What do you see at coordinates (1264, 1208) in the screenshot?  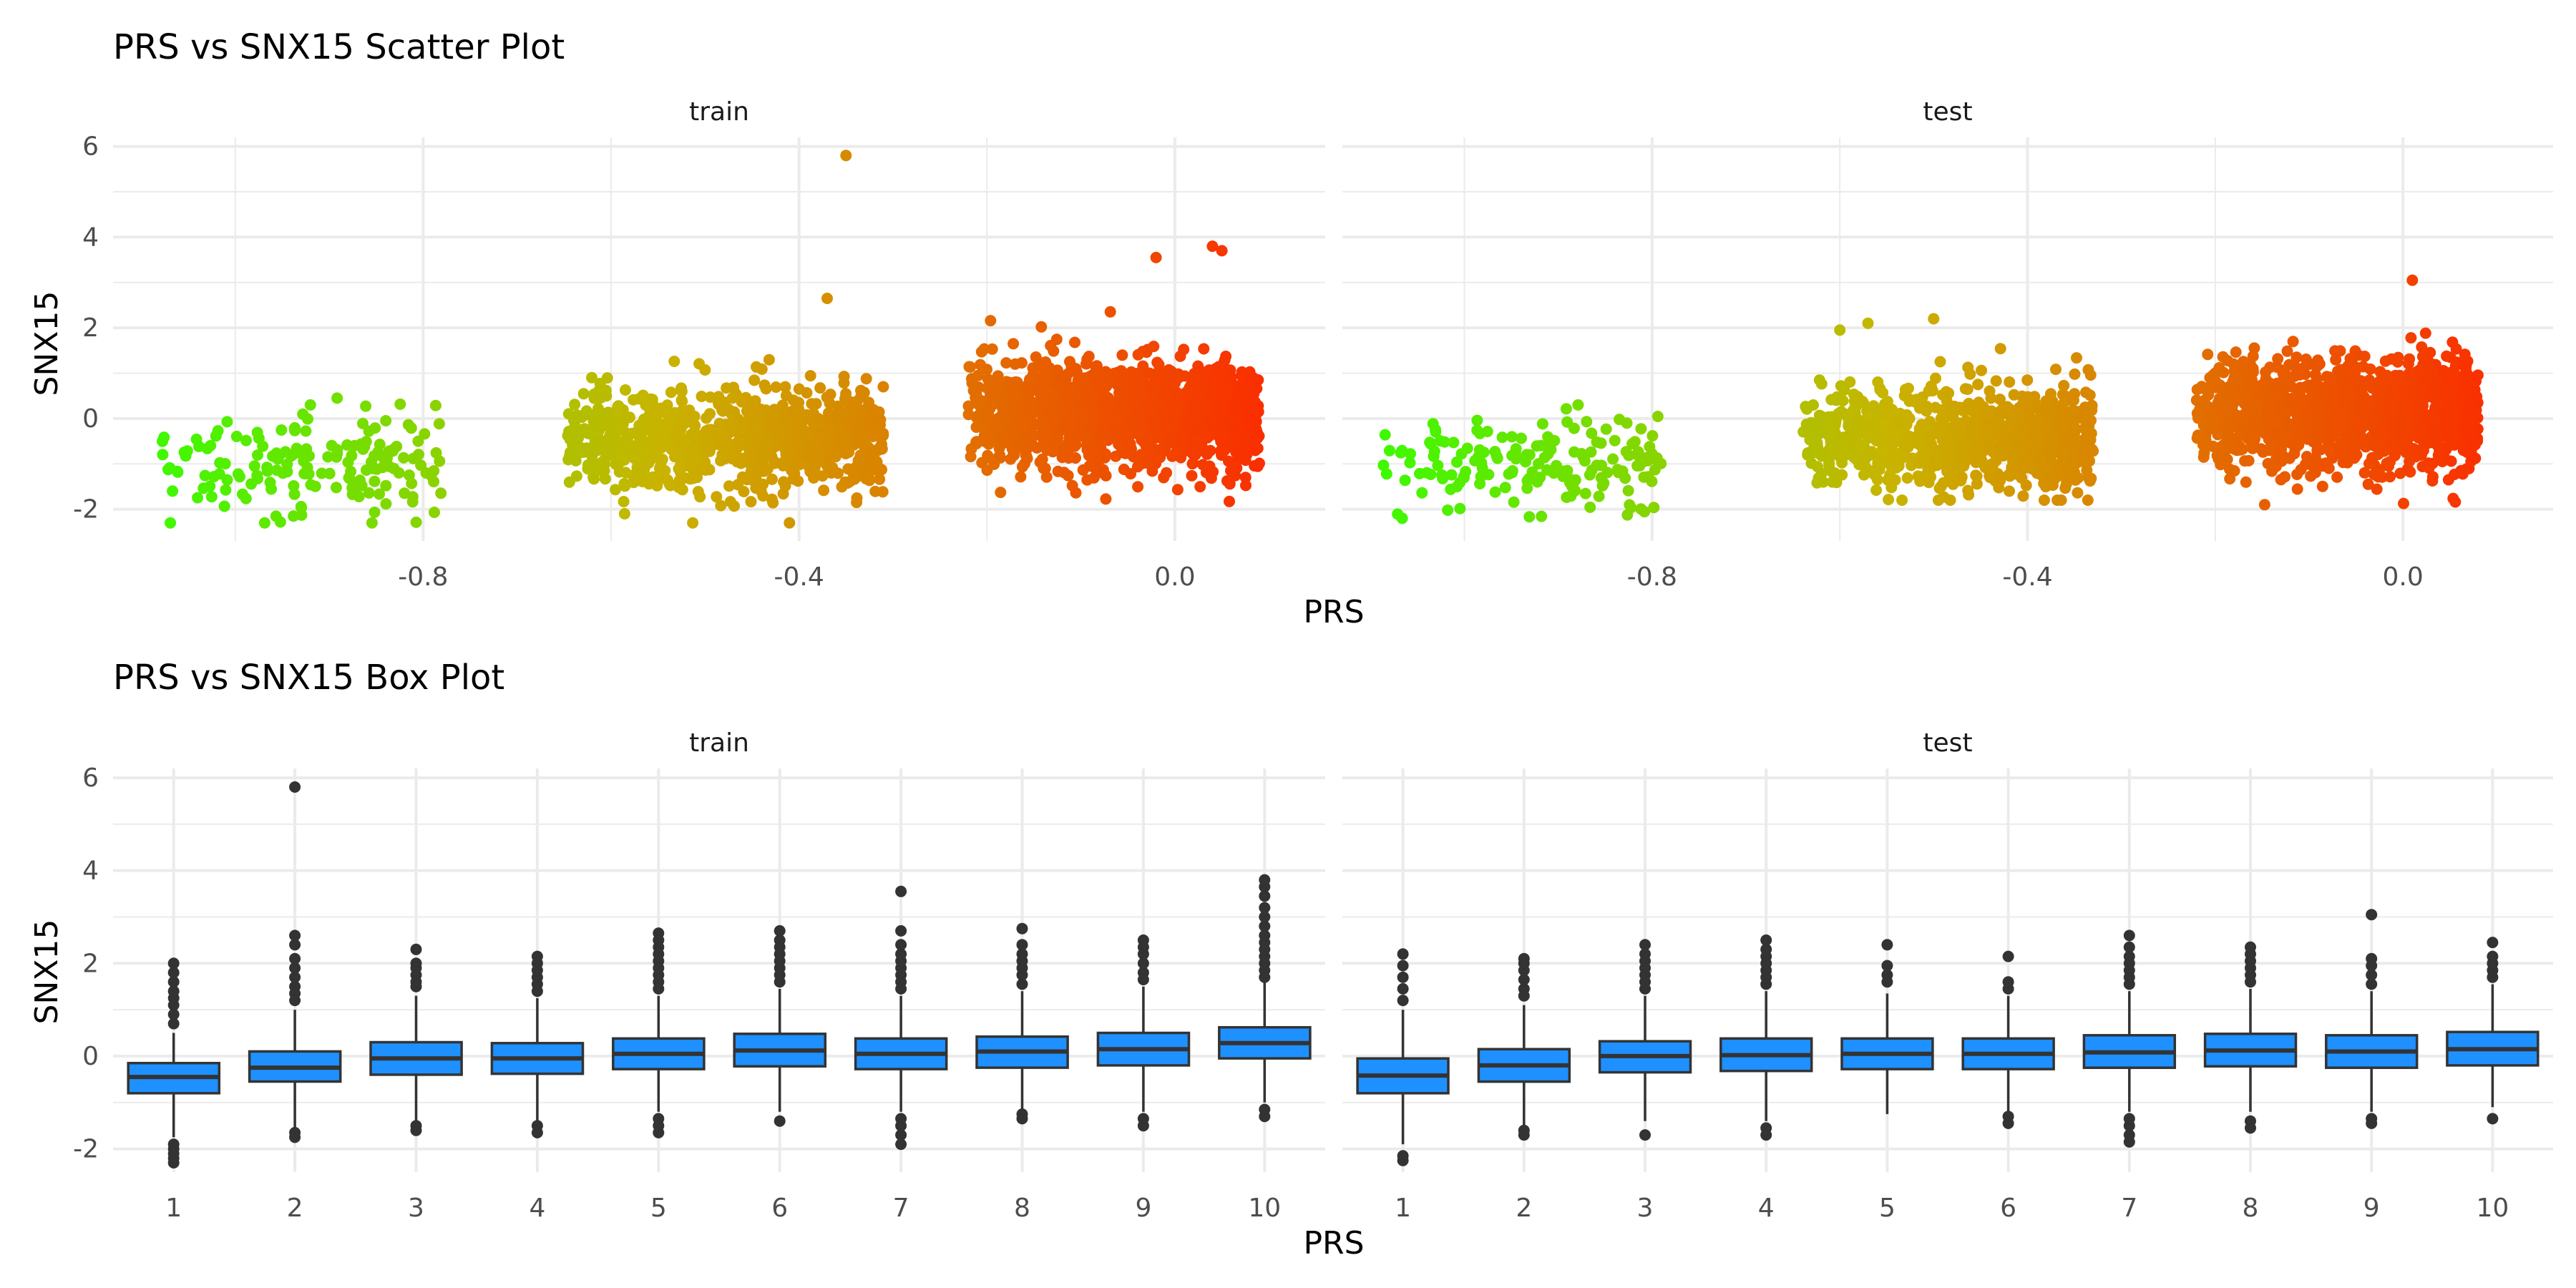 I see `box-x-tick-label: 10` at bounding box center [1264, 1208].